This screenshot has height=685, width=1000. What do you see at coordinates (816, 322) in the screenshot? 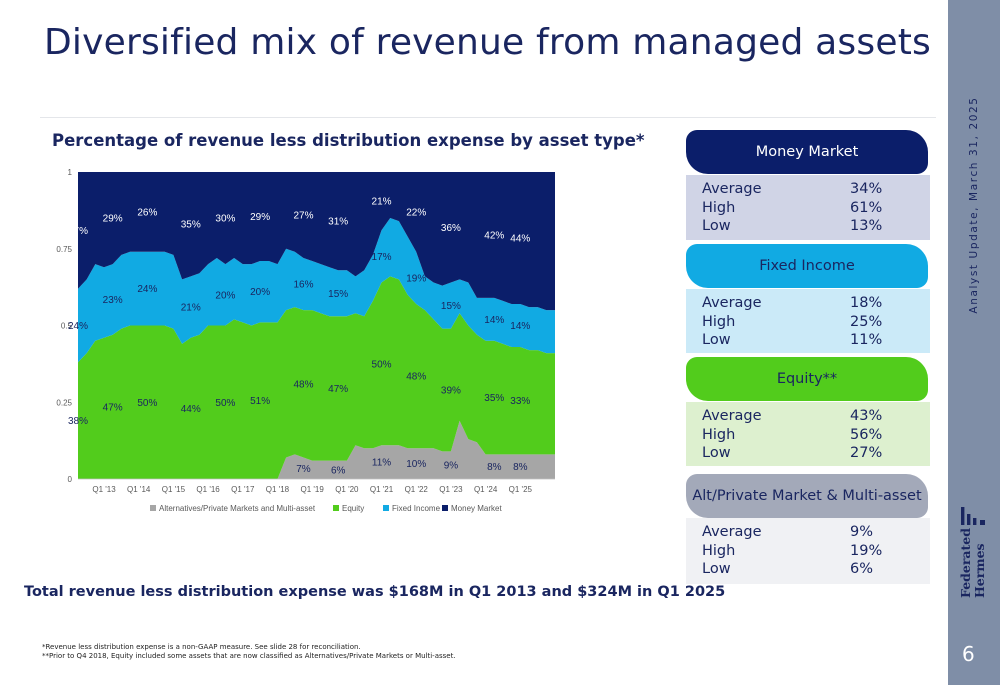
I see `stat-row: High 25%` at bounding box center [816, 322].